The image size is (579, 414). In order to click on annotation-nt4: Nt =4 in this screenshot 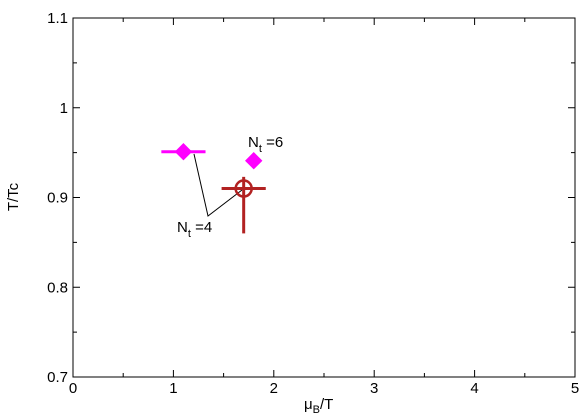, I will do `click(194, 229)`.